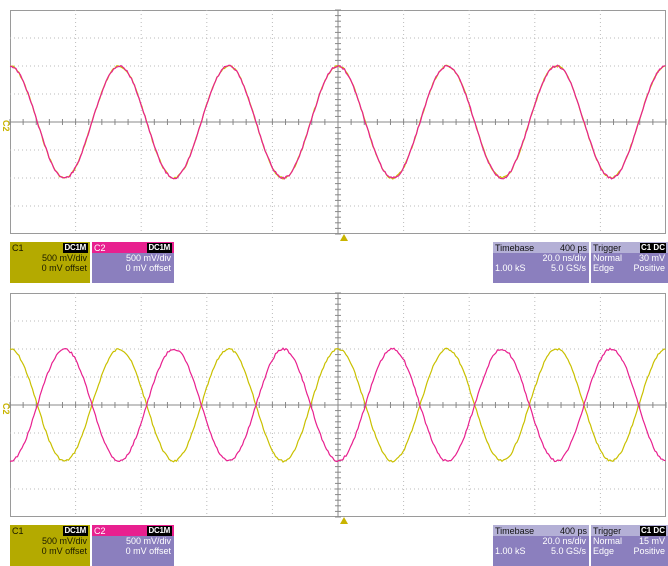 This screenshot has width=668, height=566. I want to click on trigger-descriptor: Trigger C1 DC Normal 15 mV Edge Positive, so click(629, 545).